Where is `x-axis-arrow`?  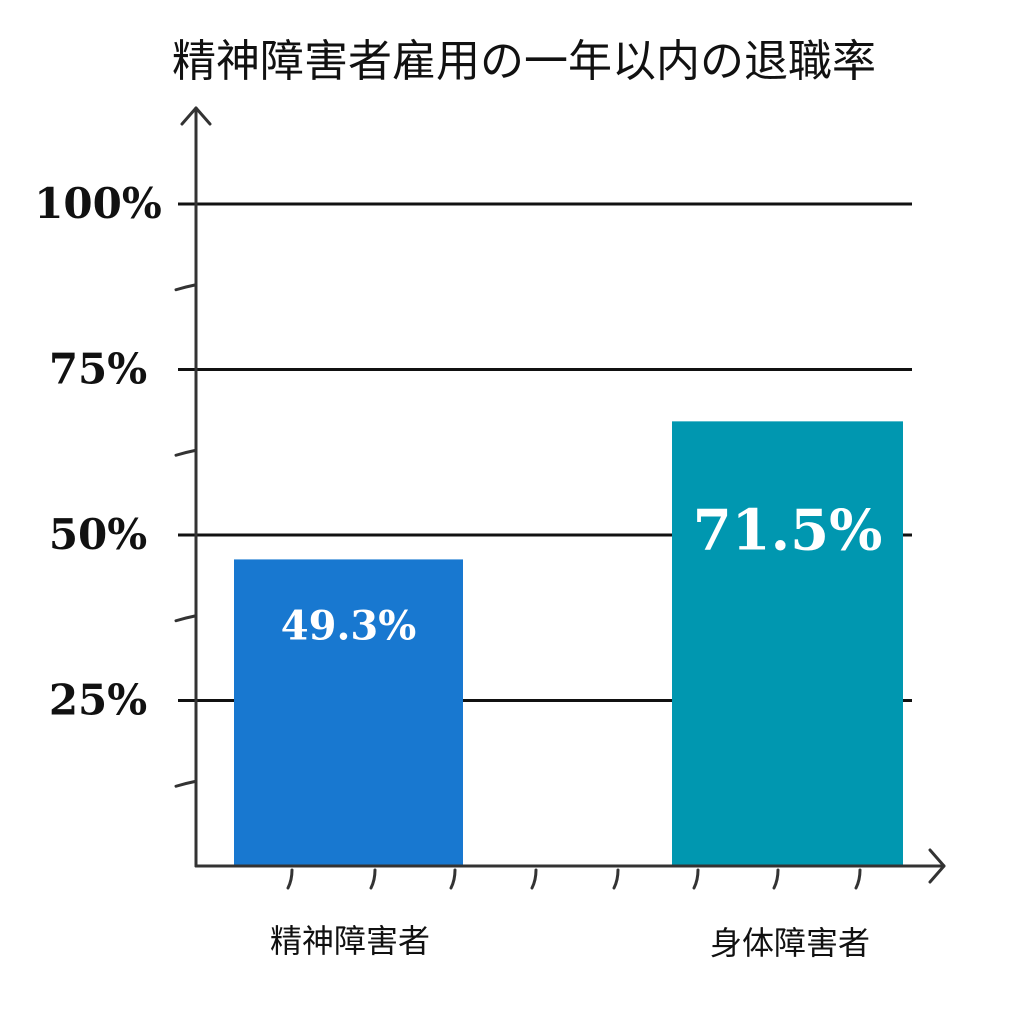 x-axis-arrow is located at coordinates (937, 866).